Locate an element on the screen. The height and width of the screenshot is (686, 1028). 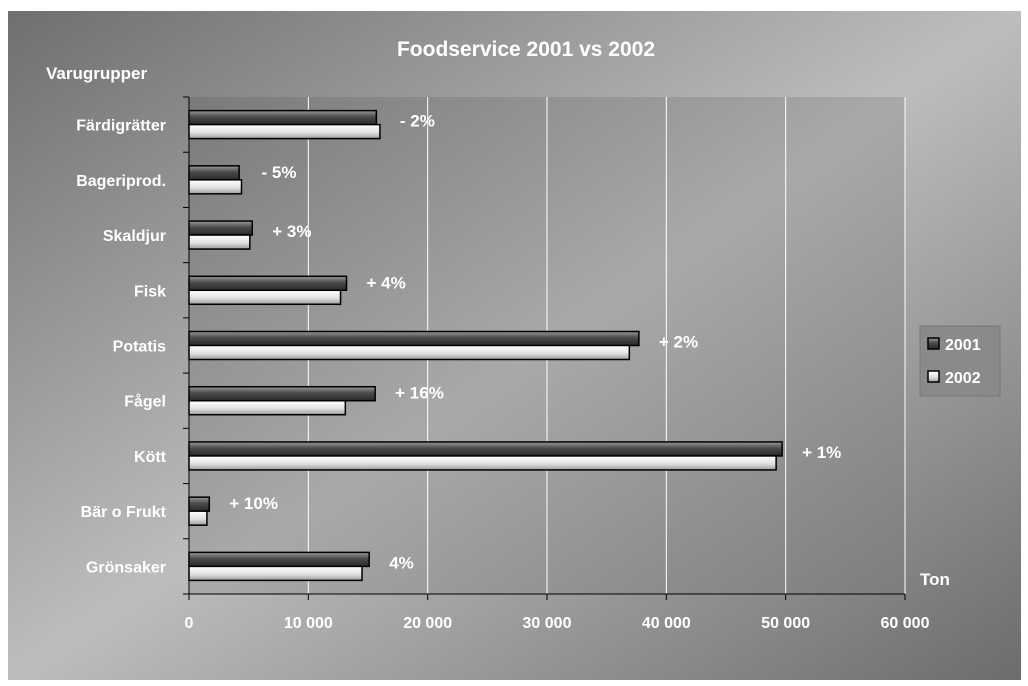
bar-potatis-2002 is located at coordinates (409, 352).